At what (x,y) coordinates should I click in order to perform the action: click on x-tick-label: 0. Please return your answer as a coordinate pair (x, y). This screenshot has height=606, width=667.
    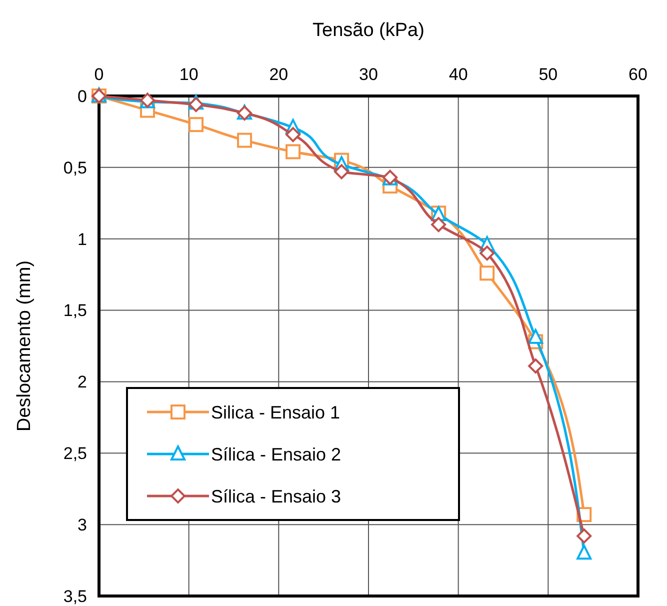
    Looking at the image, I should click on (99, 74).